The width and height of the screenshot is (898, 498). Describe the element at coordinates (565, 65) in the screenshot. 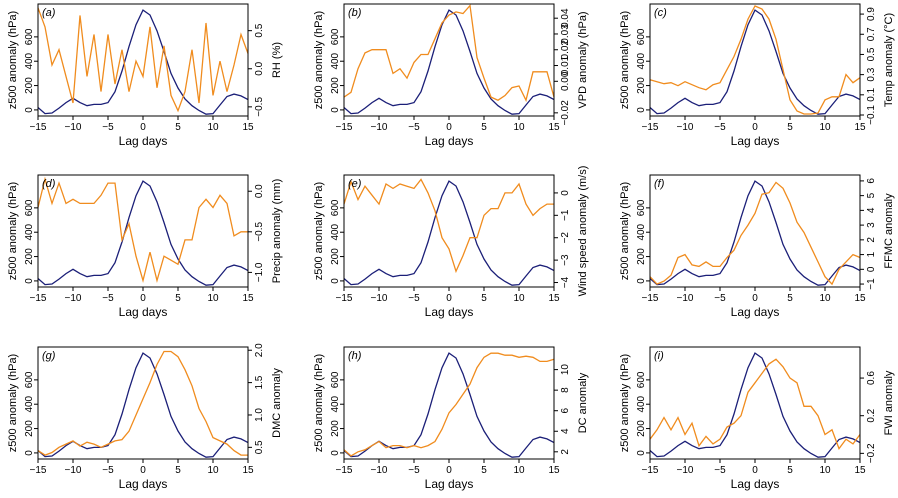

I see `right-tick-label: 0.01` at that location.